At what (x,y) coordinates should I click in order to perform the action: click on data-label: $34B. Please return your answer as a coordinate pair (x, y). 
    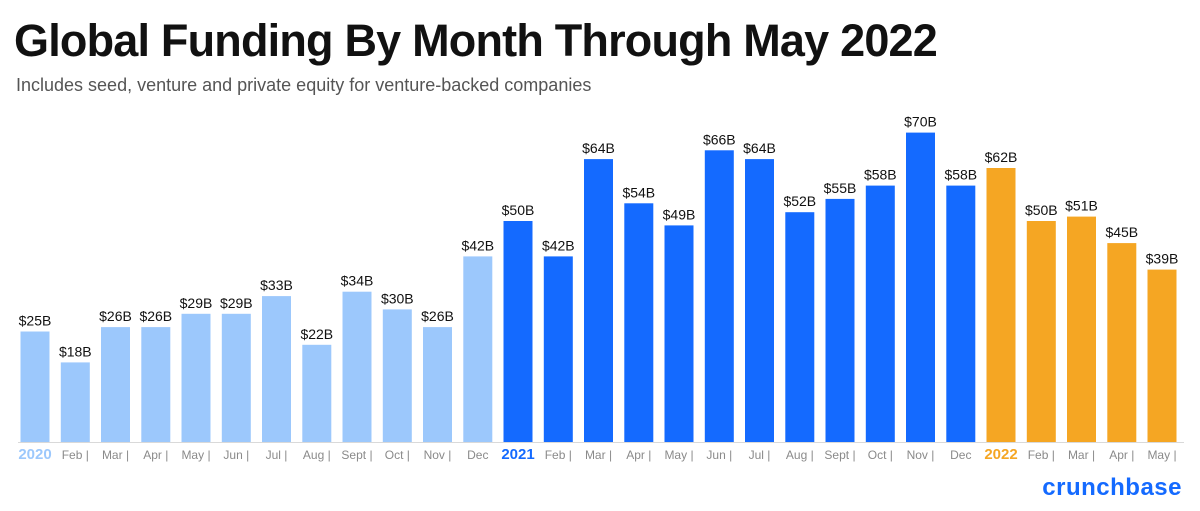
    Looking at the image, I should click on (357, 281).